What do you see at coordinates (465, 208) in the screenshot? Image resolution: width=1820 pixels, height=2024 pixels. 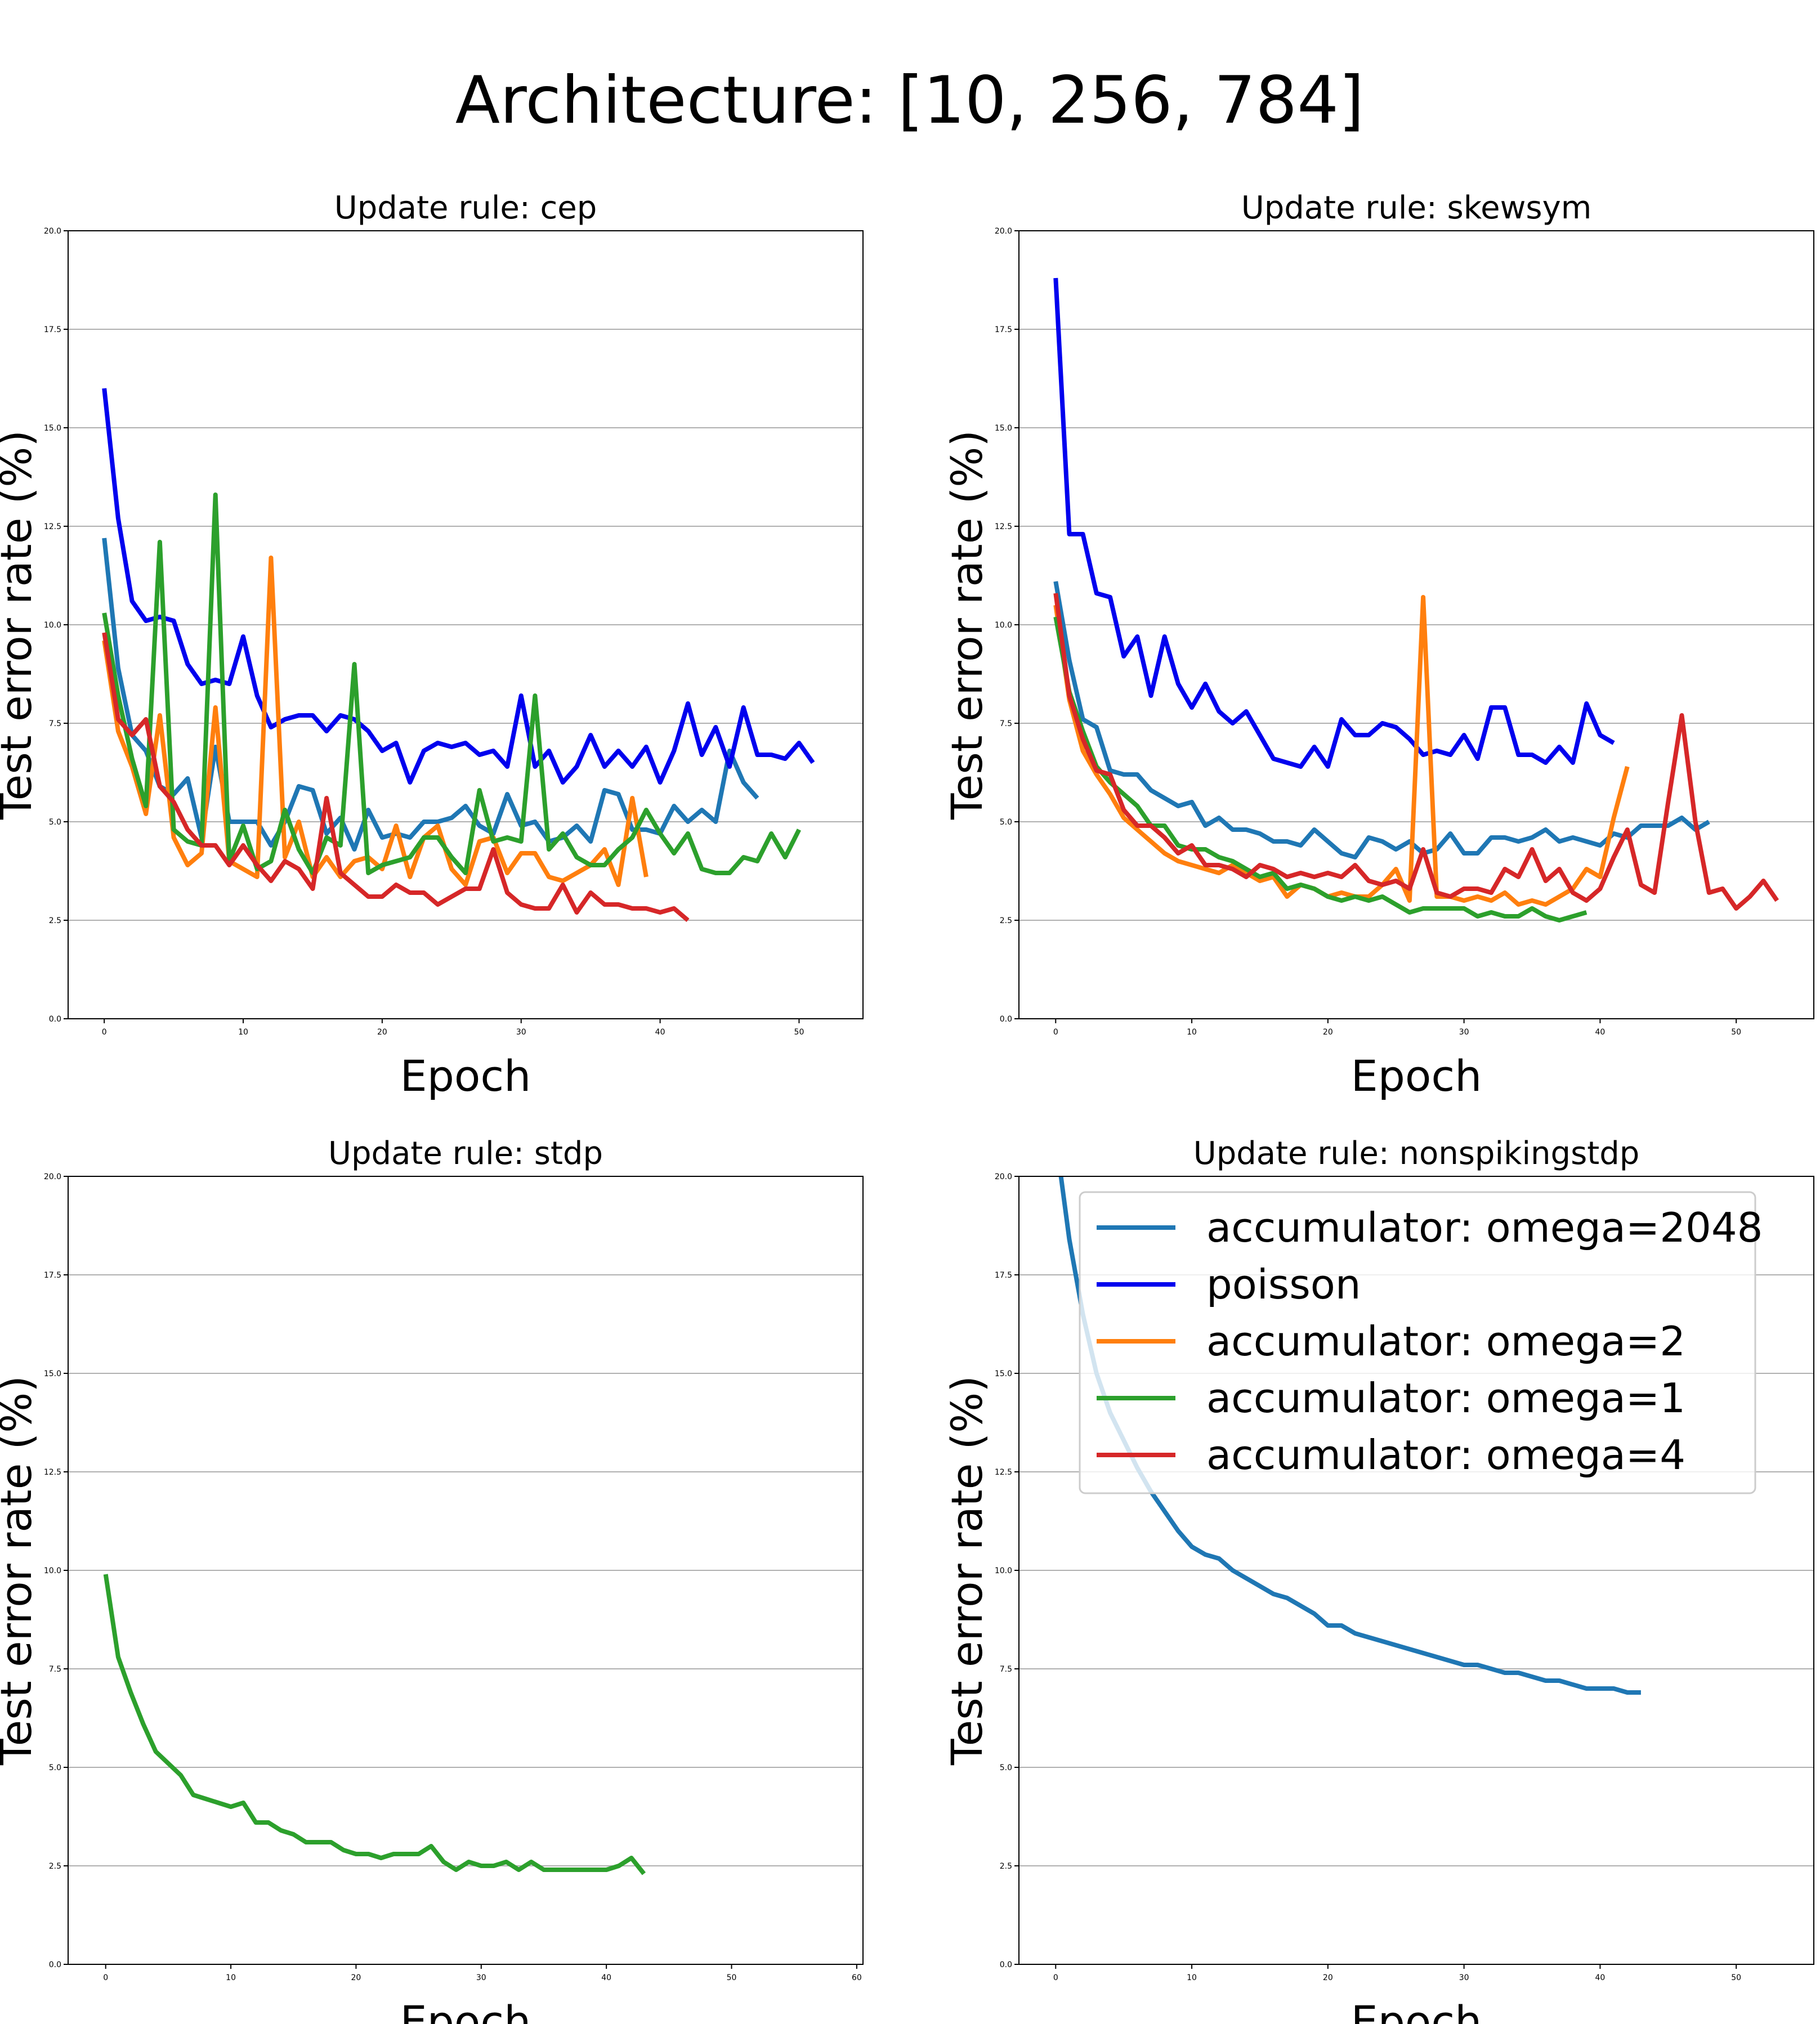 I see `subplot-title: Update rule: cep` at bounding box center [465, 208].